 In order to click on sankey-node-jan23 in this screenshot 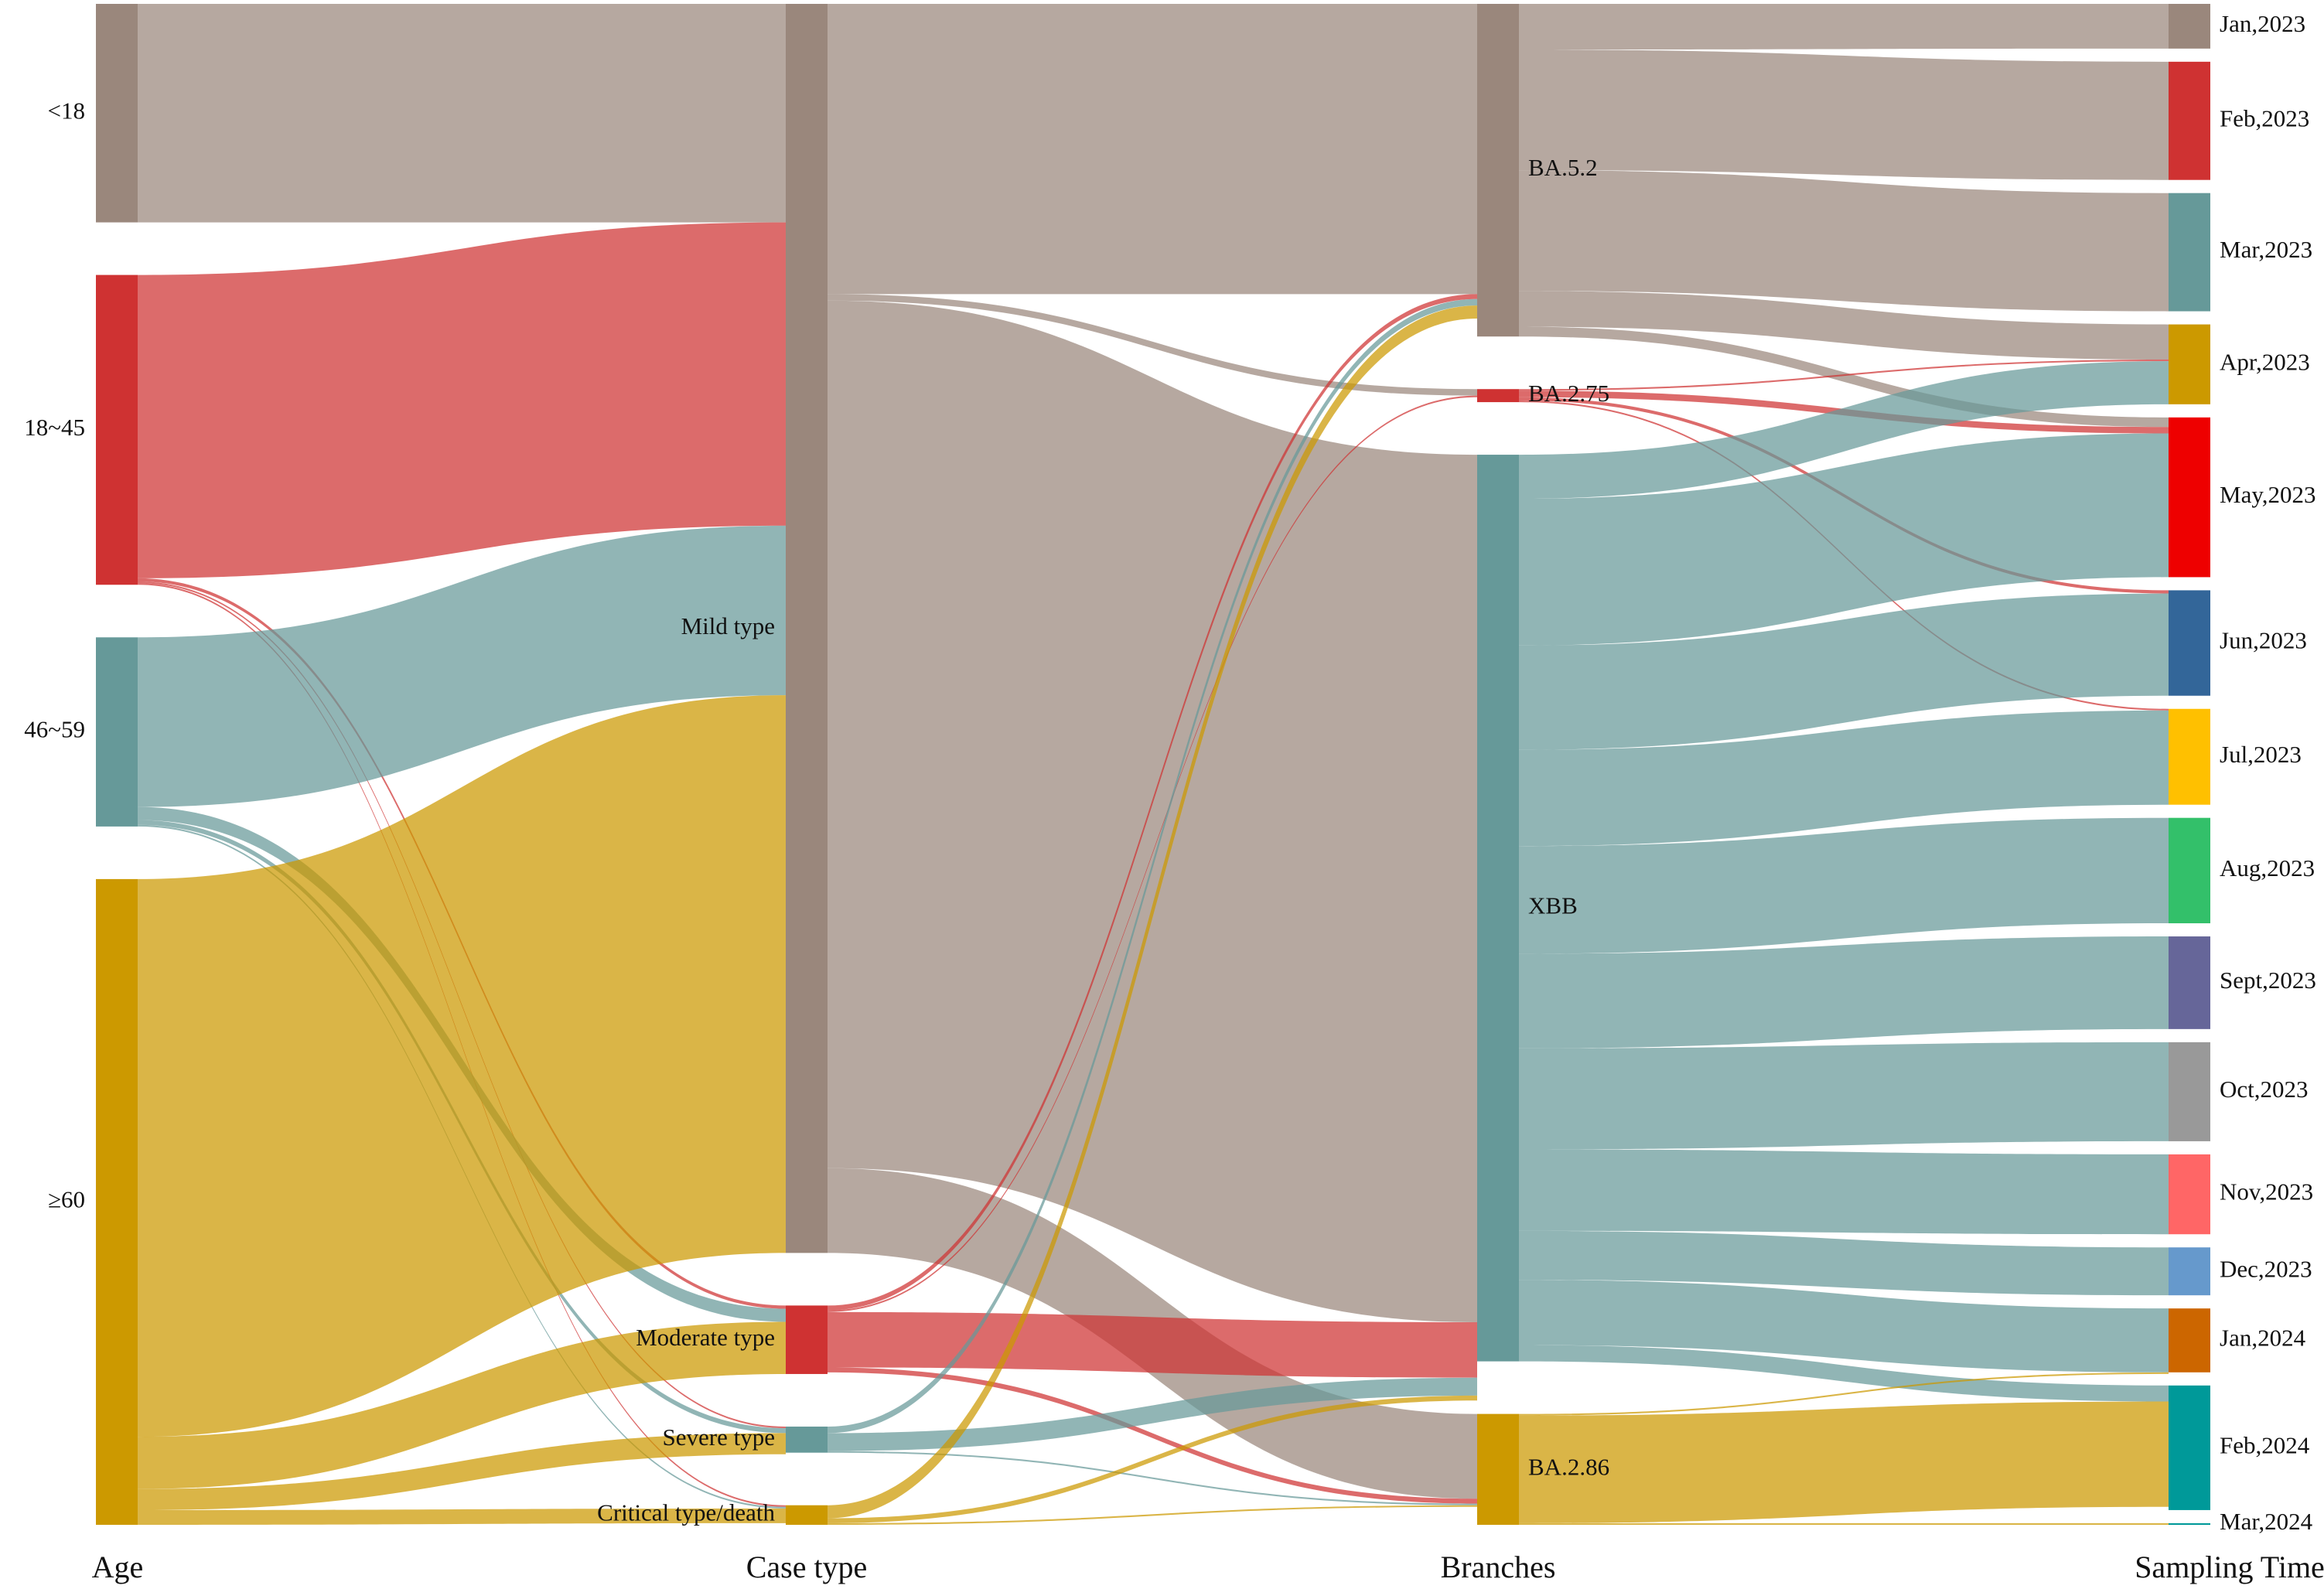, I will do `click(2189, 26)`.